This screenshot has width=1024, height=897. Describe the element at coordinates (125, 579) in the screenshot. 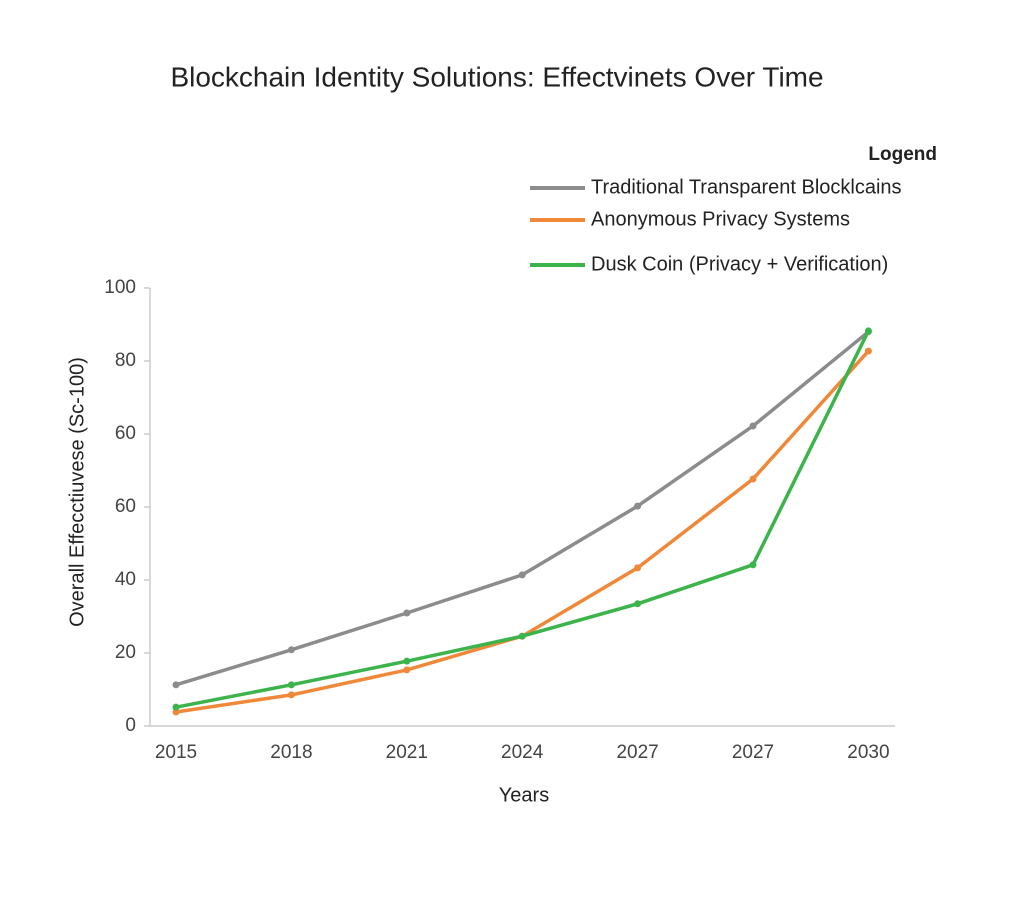

I see `y-tick-label: 40` at that location.